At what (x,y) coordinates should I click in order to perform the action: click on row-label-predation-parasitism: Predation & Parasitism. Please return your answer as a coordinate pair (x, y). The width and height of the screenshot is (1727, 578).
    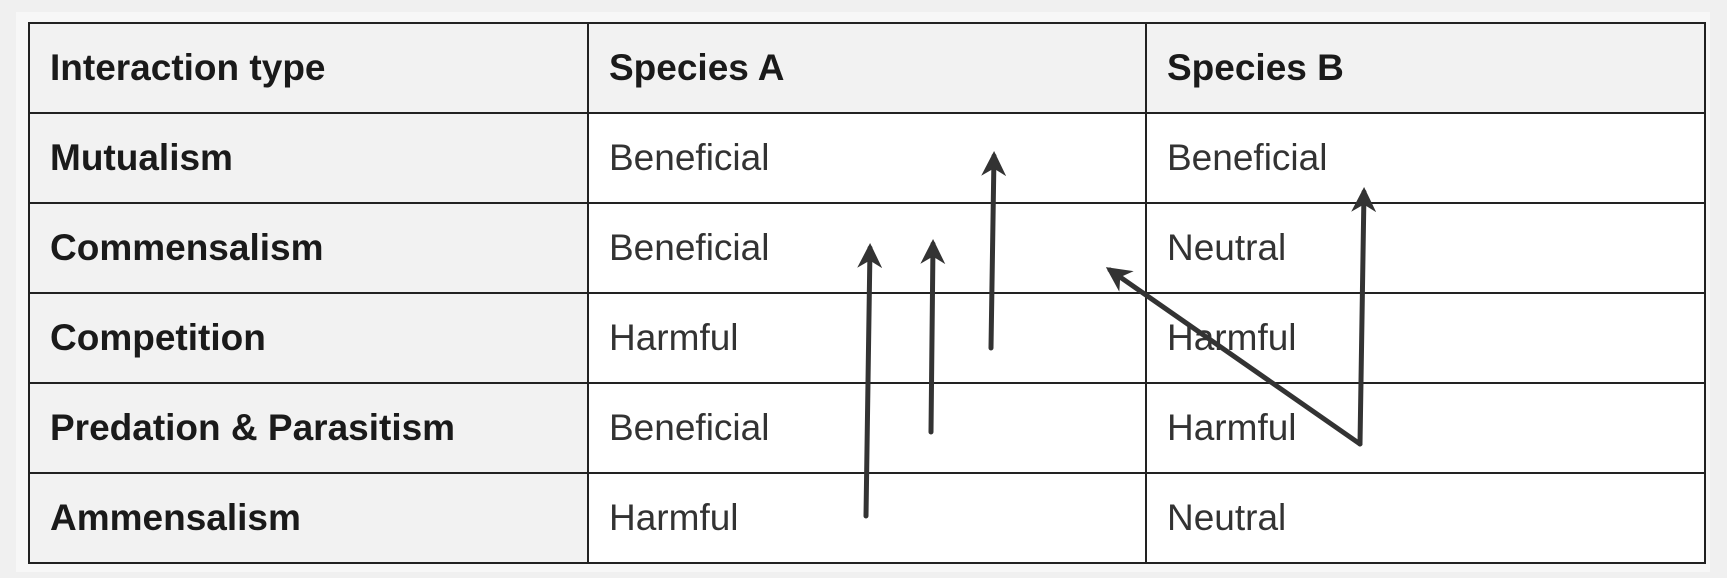
    Looking at the image, I should click on (308, 428).